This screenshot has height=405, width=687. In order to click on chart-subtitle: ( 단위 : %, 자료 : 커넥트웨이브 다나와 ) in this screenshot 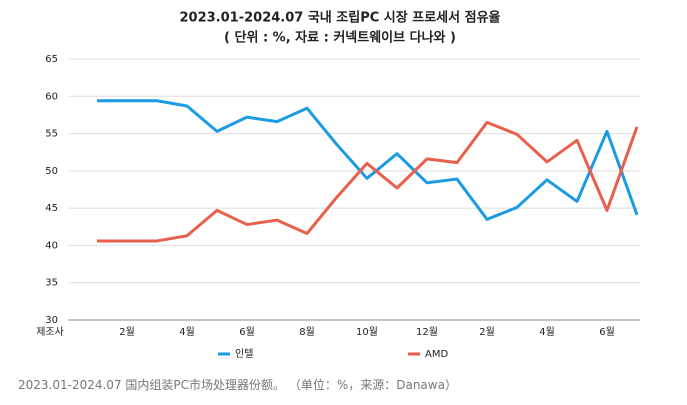, I will do `click(340, 38)`.